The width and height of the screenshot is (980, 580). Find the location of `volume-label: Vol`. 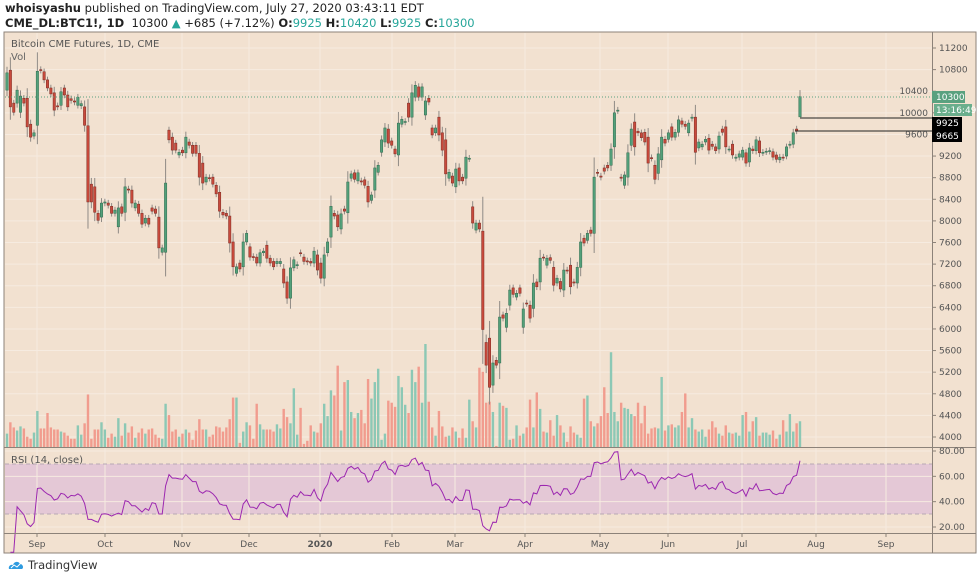

volume-label: Vol is located at coordinates (18, 57).